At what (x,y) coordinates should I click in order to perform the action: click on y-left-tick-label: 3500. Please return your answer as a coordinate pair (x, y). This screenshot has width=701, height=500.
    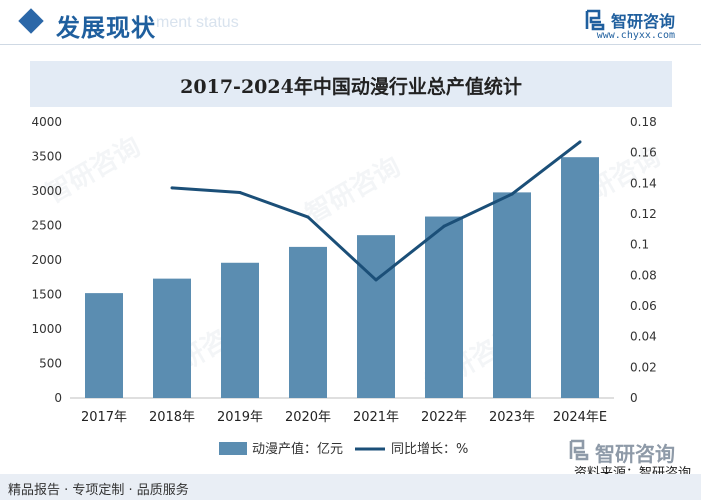
    Looking at the image, I should click on (46, 157).